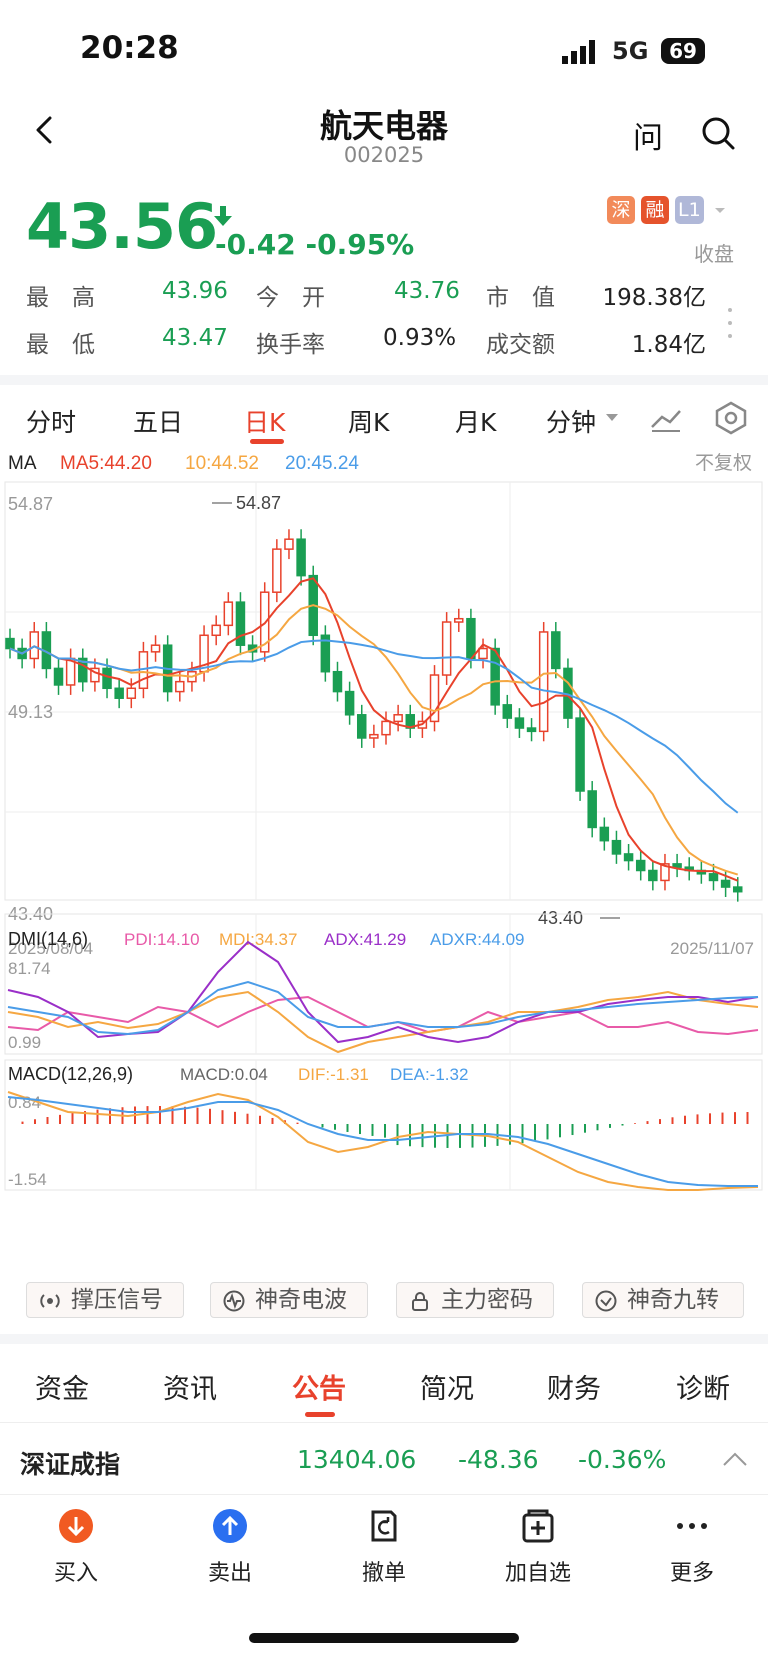 Image resolution: width=768 pixels, height=1663 pixels. Describe the element at coordinates (222, 463) in the screenshot. I see `ma10-value: 10:44.52` at that location.